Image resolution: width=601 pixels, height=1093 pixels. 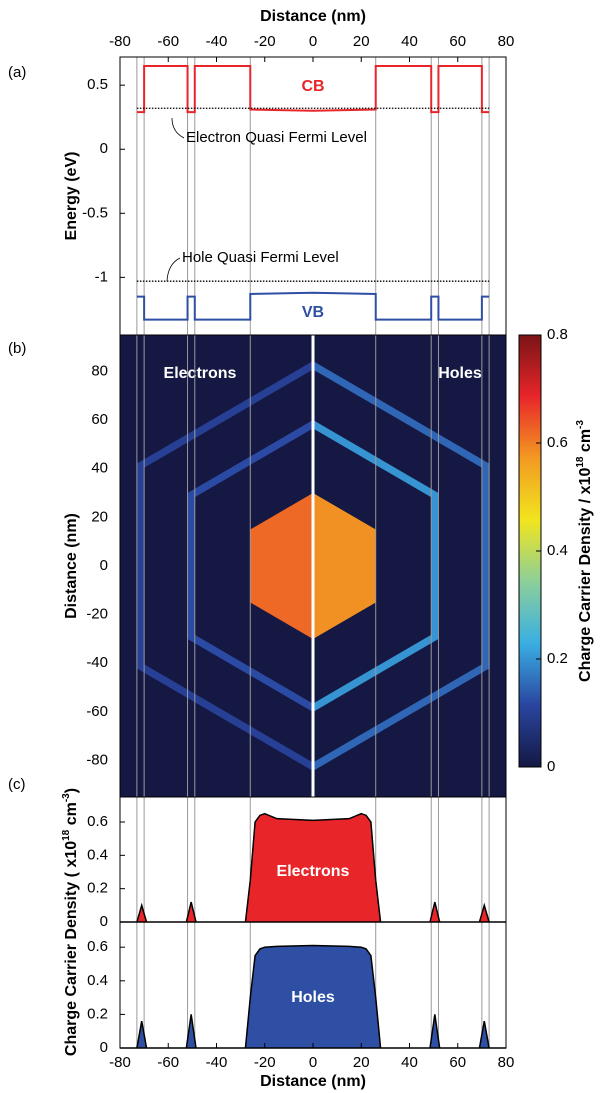 What do you see at coordinates (97, 614) in the screenshot?
I see `y-tick-label: -20` at bounding box center [97, 614].